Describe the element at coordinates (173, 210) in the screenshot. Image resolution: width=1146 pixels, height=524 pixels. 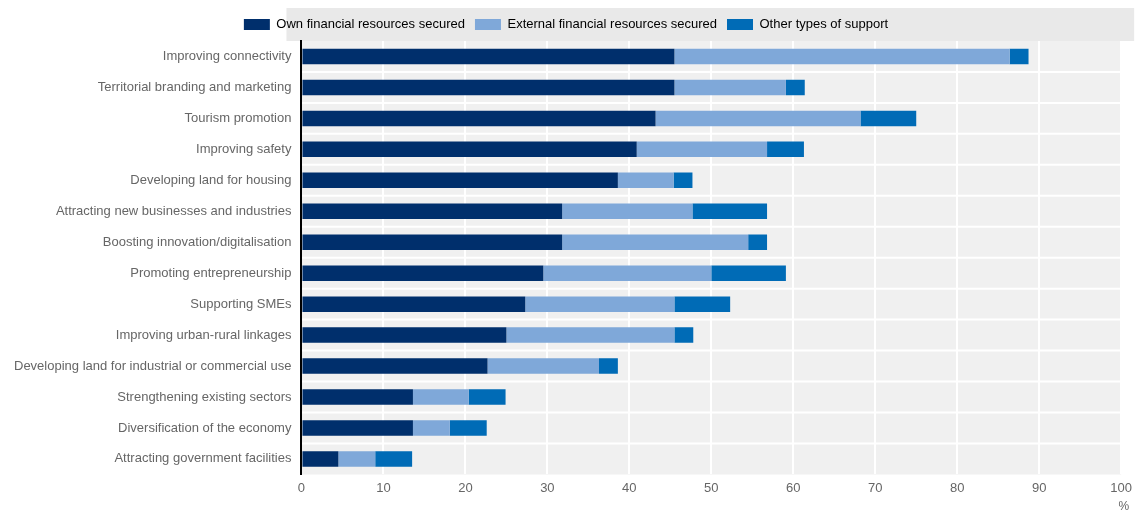
I see `y-tick-label: Attracting new businesses and industries` at that location.